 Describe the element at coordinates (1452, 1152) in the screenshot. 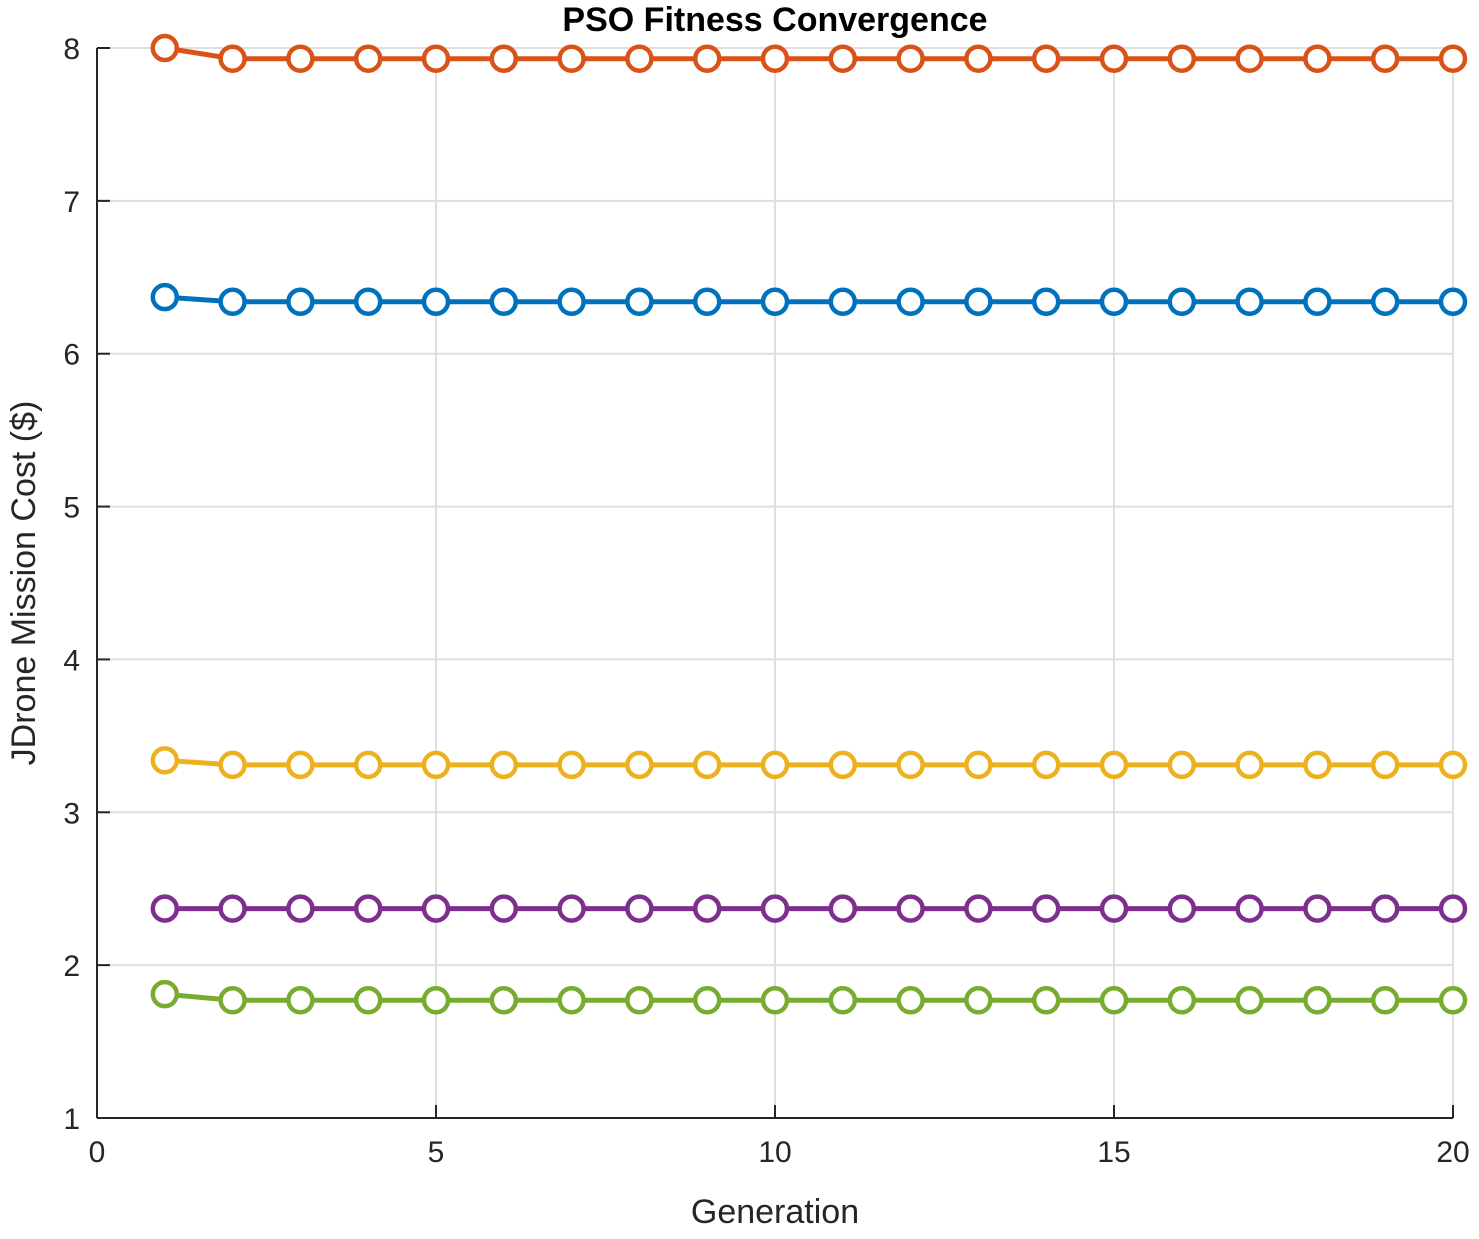

I see `x-tick-label-20: 20` at that location.